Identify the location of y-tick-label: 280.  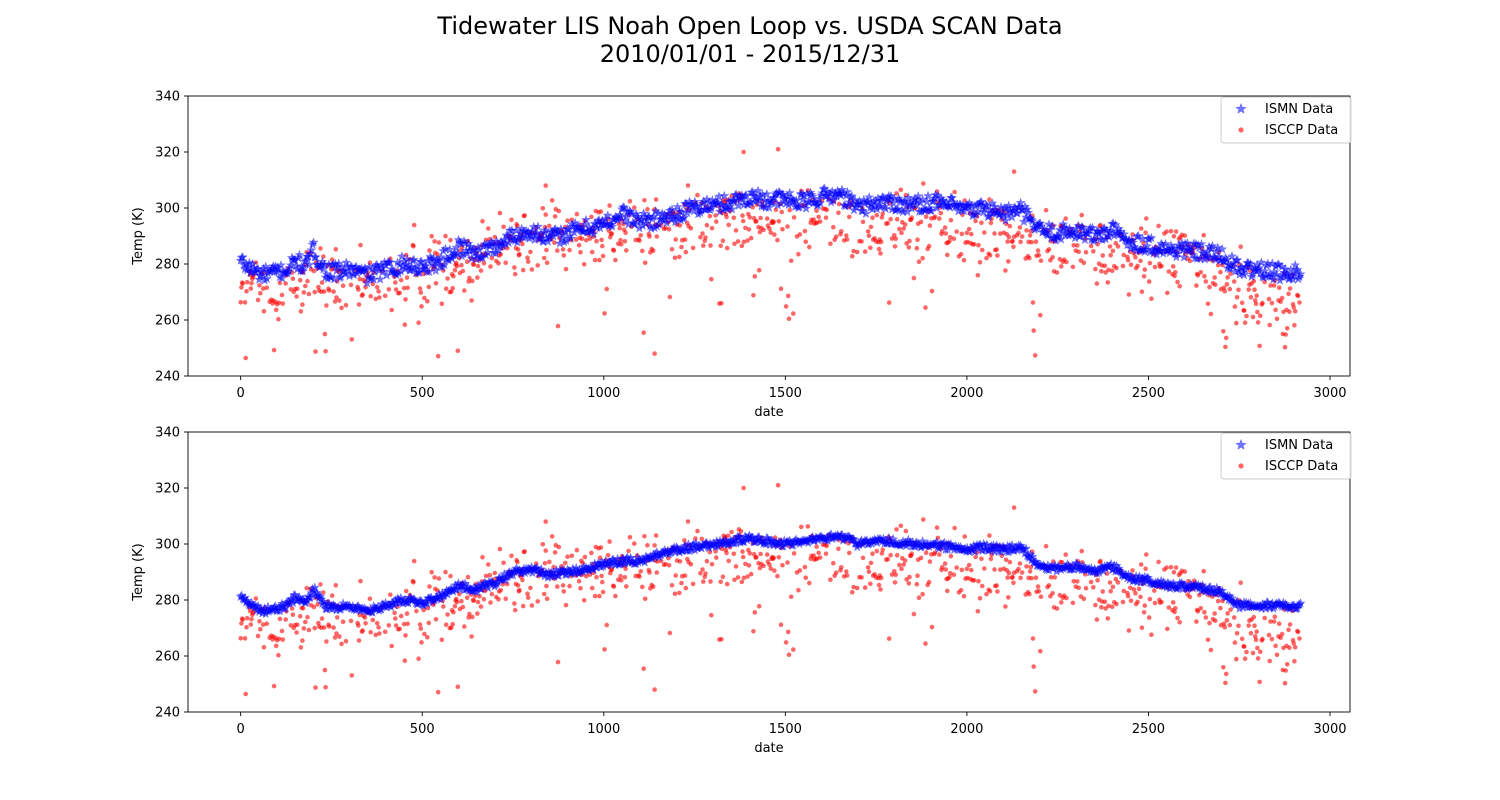
(167, 265).